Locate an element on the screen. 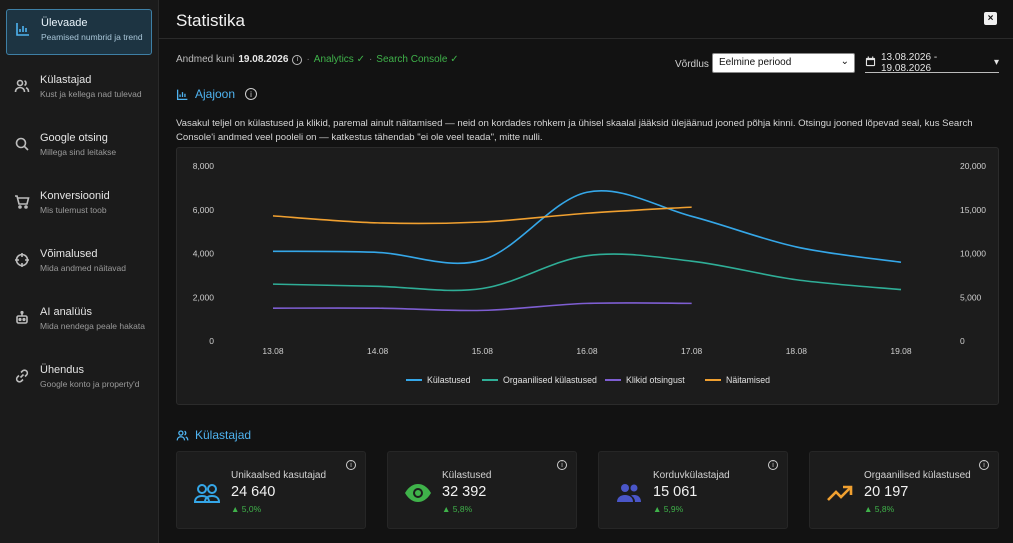 This screenshot has width=1013, height=543. stat-card-returning-visitors: i Korduvkülastajad 15 061 ▲ 5,9% is located at coordinates (693, 490).